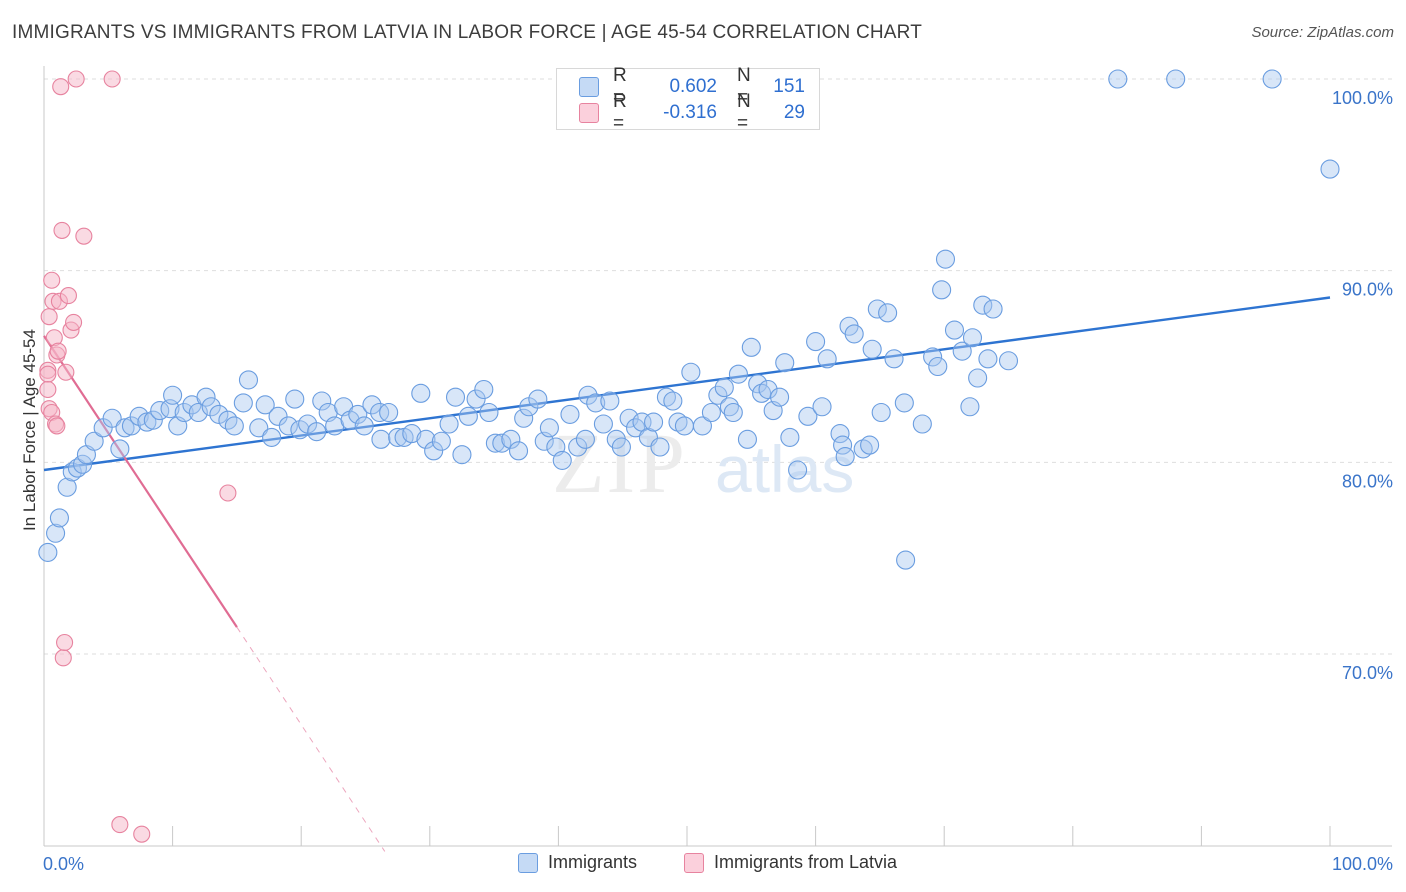  What do you see at coordinates (311, 739) in the screenshot?
I see `latvia-trend-extension` at bounding box center [311, 739].